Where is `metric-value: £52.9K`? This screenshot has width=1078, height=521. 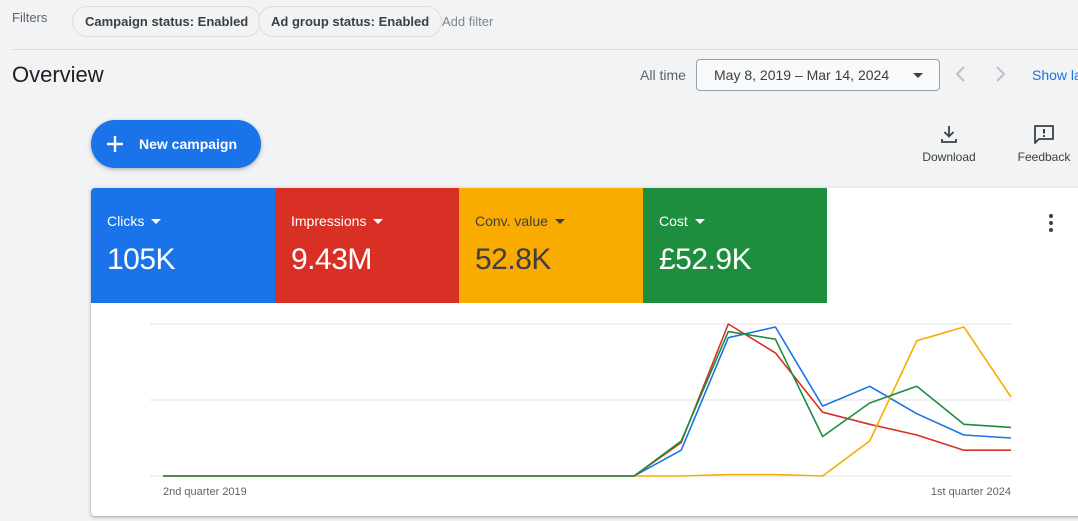 metric-value: £52.9K is located at coordinates (705, 259).